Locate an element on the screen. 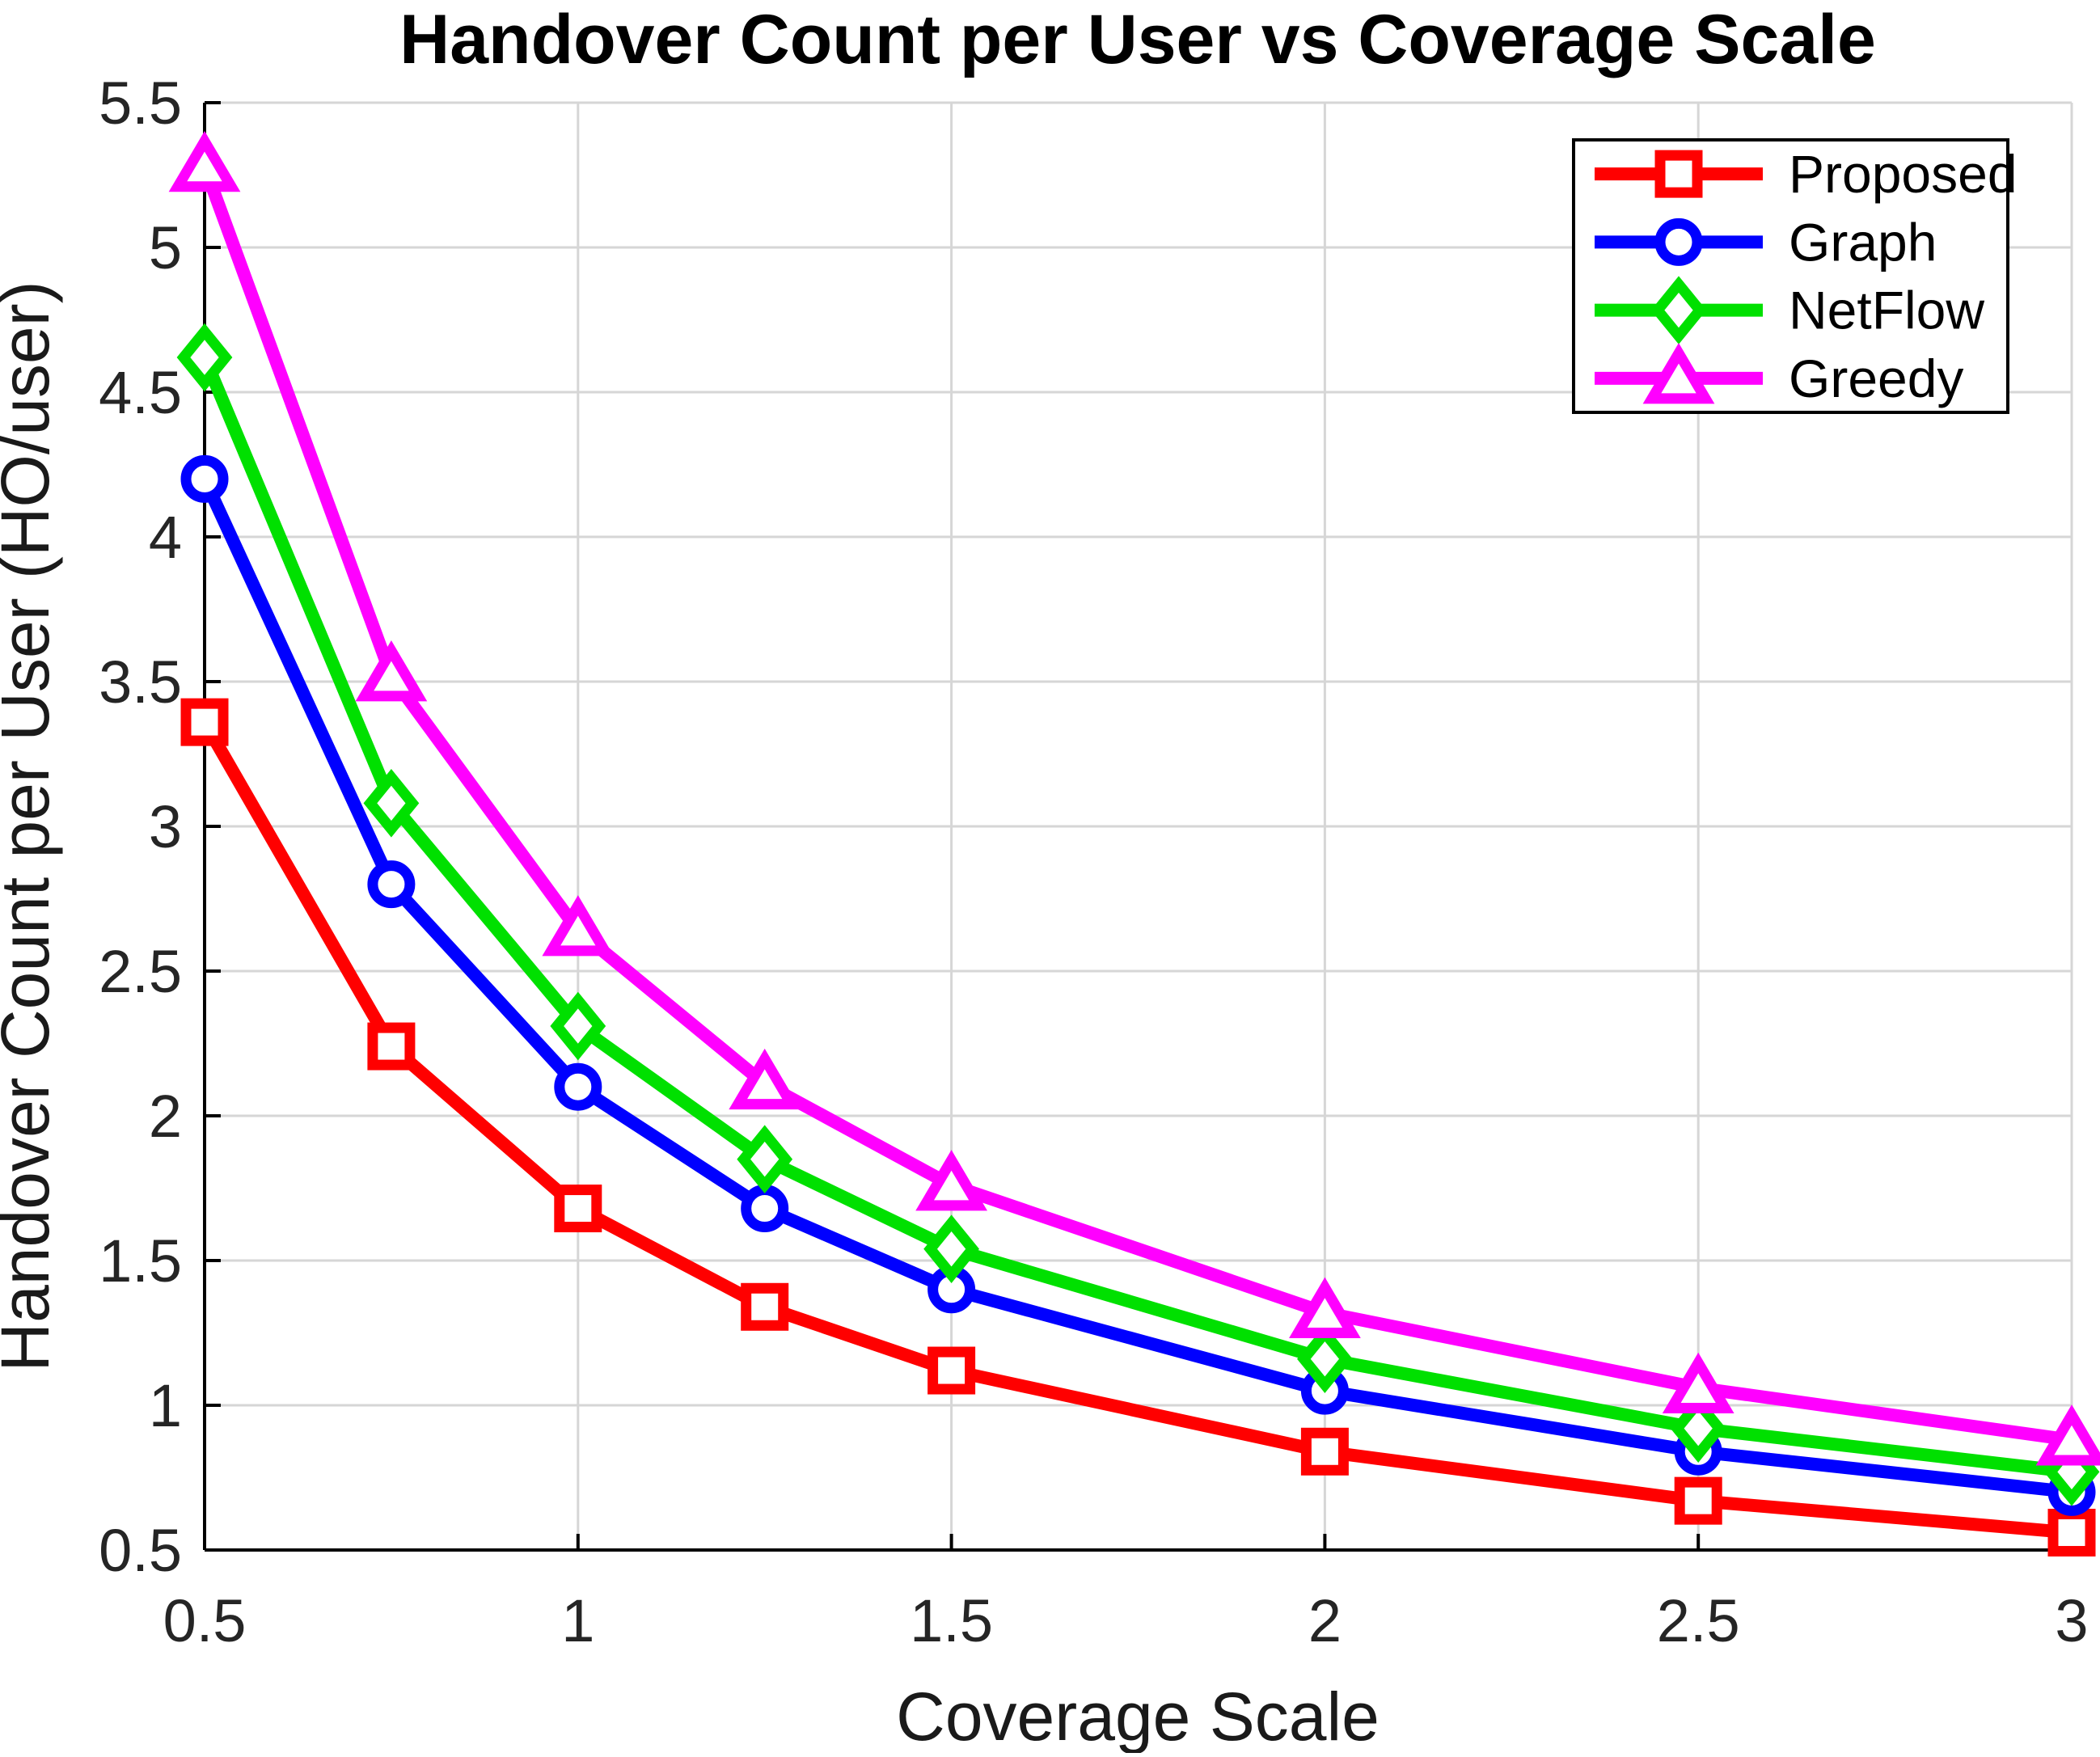 This screenshot has height=1757, width=2100. x-tick-label: 3 is located at coordinates (2071, 1620).